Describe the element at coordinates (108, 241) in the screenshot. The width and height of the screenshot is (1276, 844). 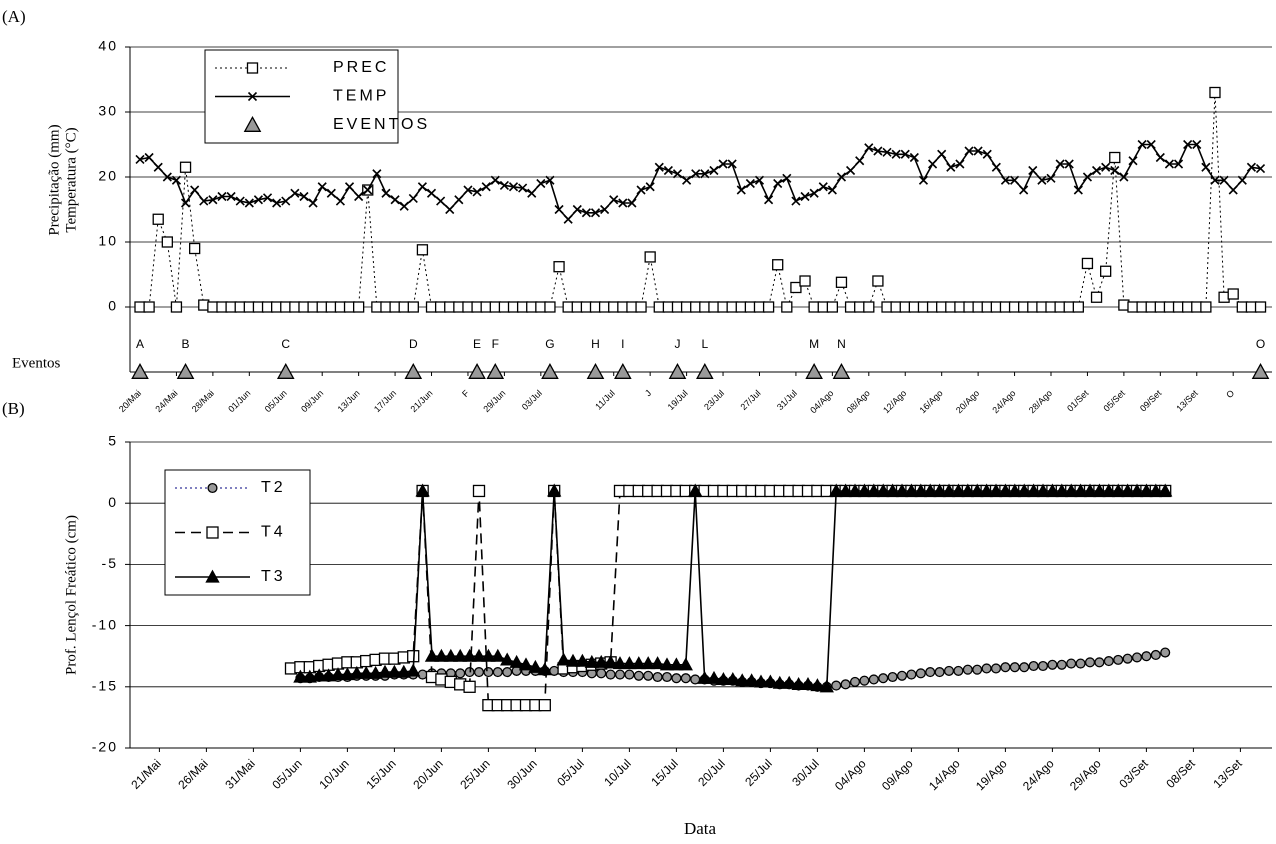
I see `y-tick-label: 10` at that location.